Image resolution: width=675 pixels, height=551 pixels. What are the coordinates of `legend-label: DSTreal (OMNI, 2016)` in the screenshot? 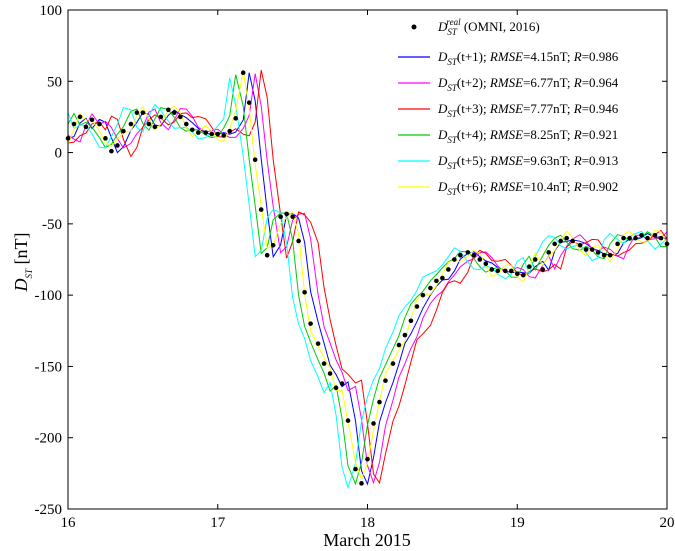 It's located at (488, 27).